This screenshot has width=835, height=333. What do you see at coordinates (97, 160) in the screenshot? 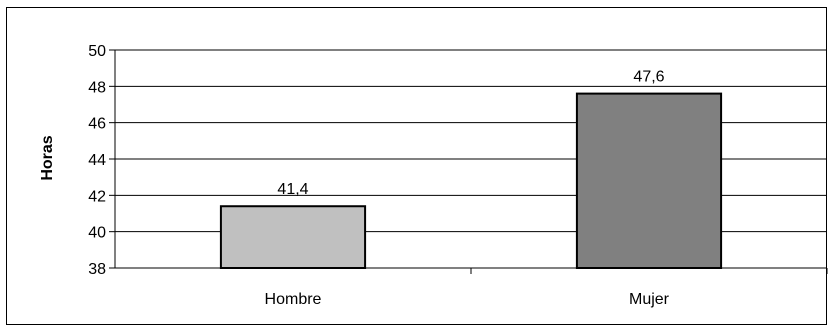
I see `y-tick-label: 44` at bounding box center [97, 160].